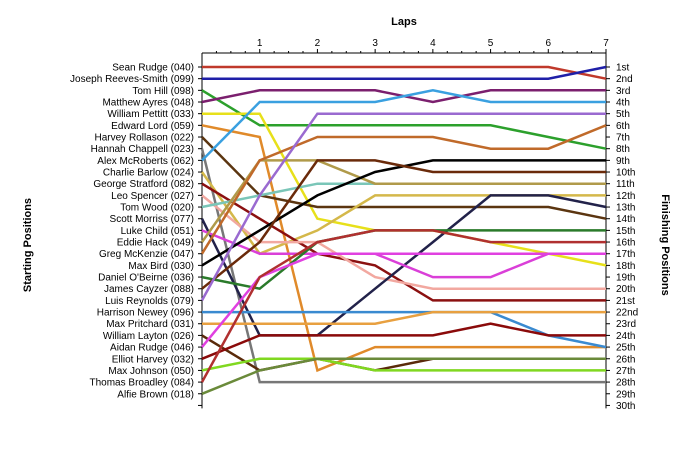 The height and width of the screenshot is (450, 700). Describe the element at coordinates (148, 173) in the screenshot. I see `starting-position-label: Charlie Barlow (024)` at that location.